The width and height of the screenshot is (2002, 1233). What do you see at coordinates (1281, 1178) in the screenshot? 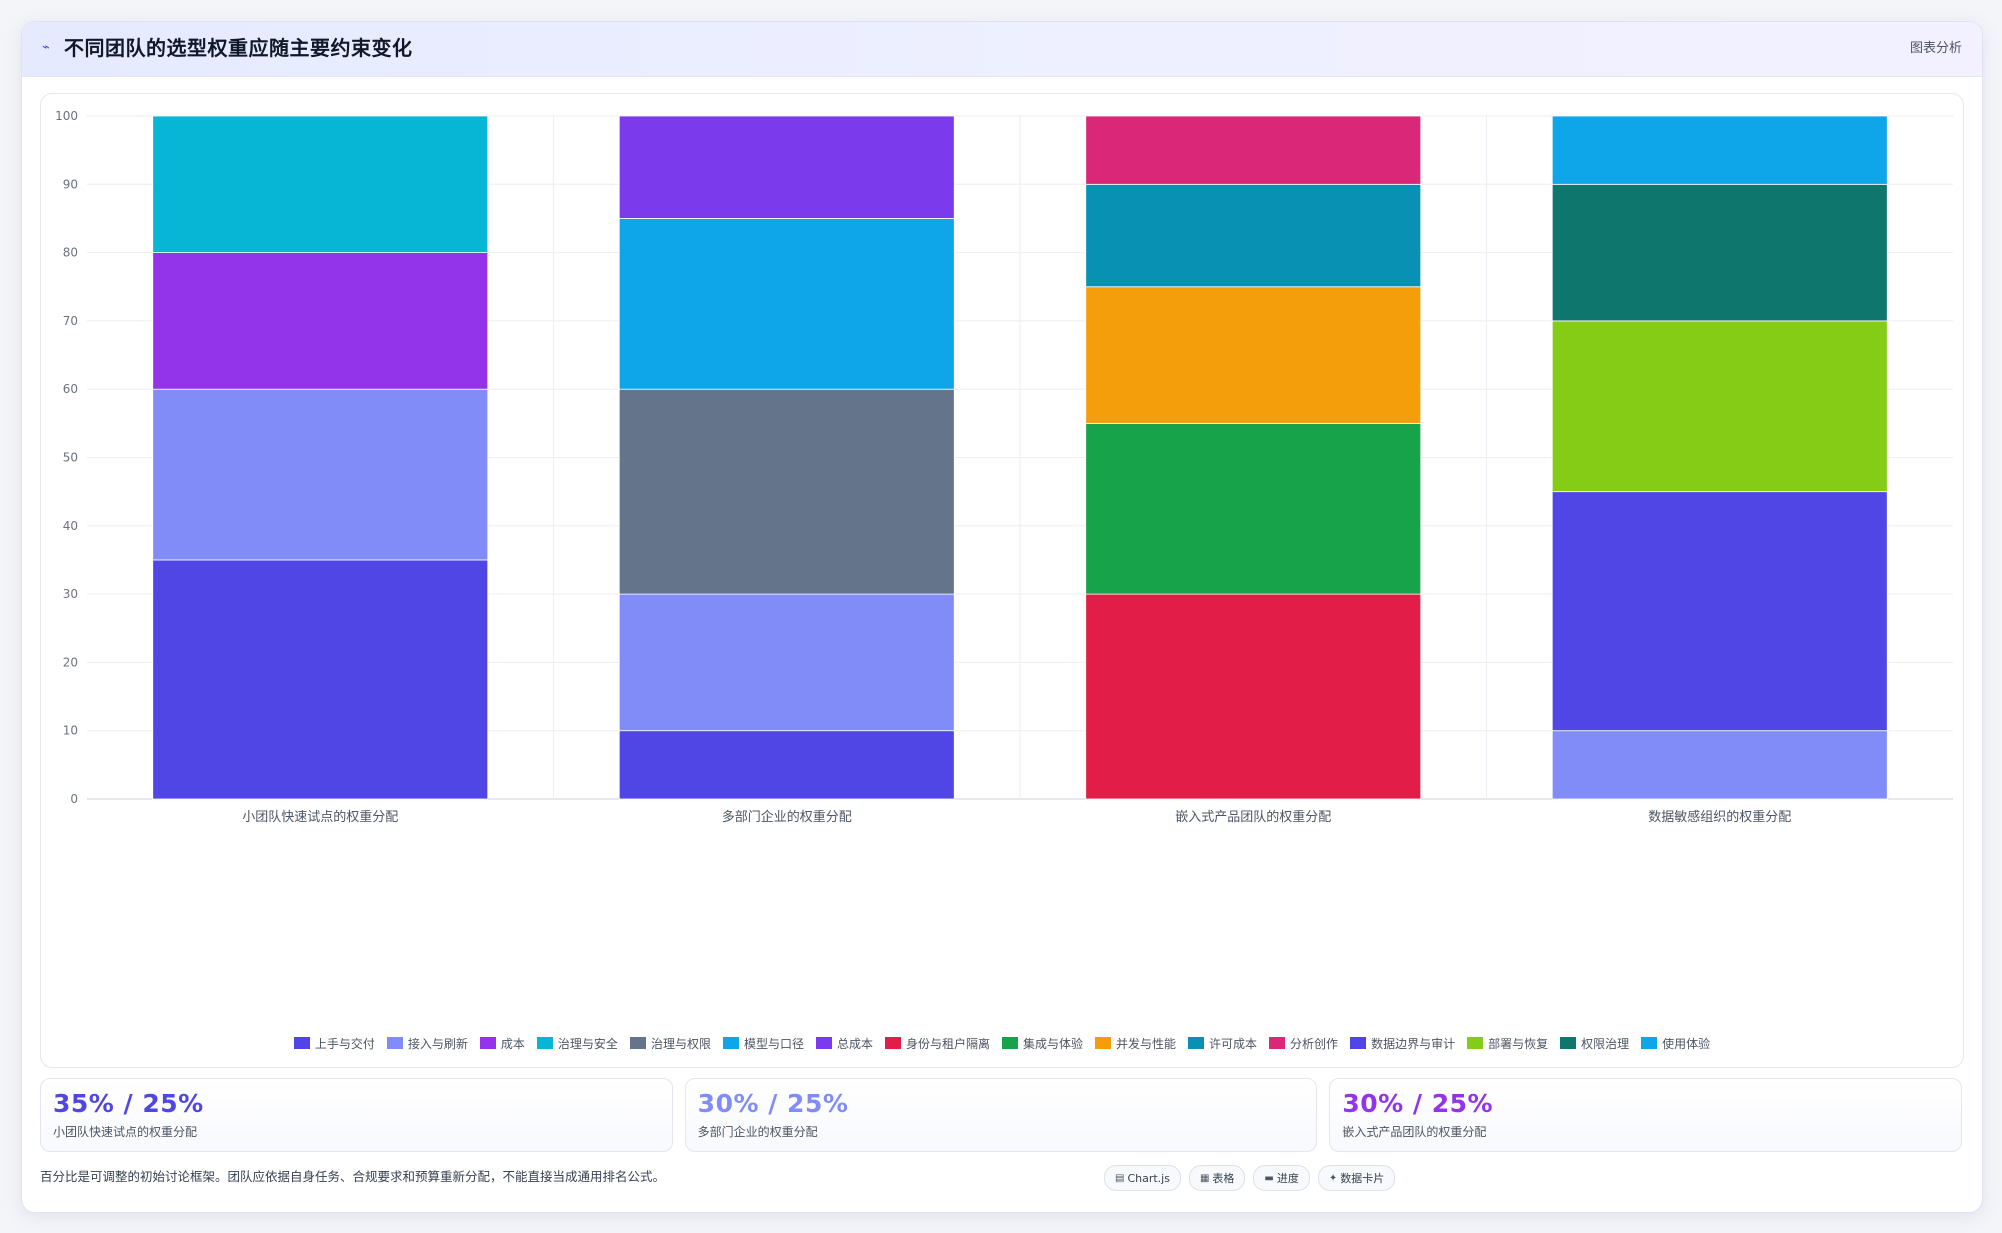
I see `view-button: ▬ 进度` at bounding box center [1281, 1178].